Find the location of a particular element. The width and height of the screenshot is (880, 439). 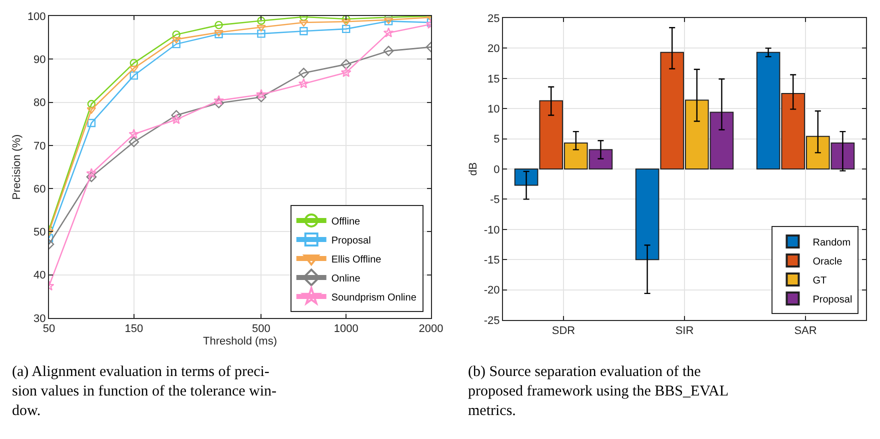

y-tick-label: -10 is located at coordinates (492, 230).